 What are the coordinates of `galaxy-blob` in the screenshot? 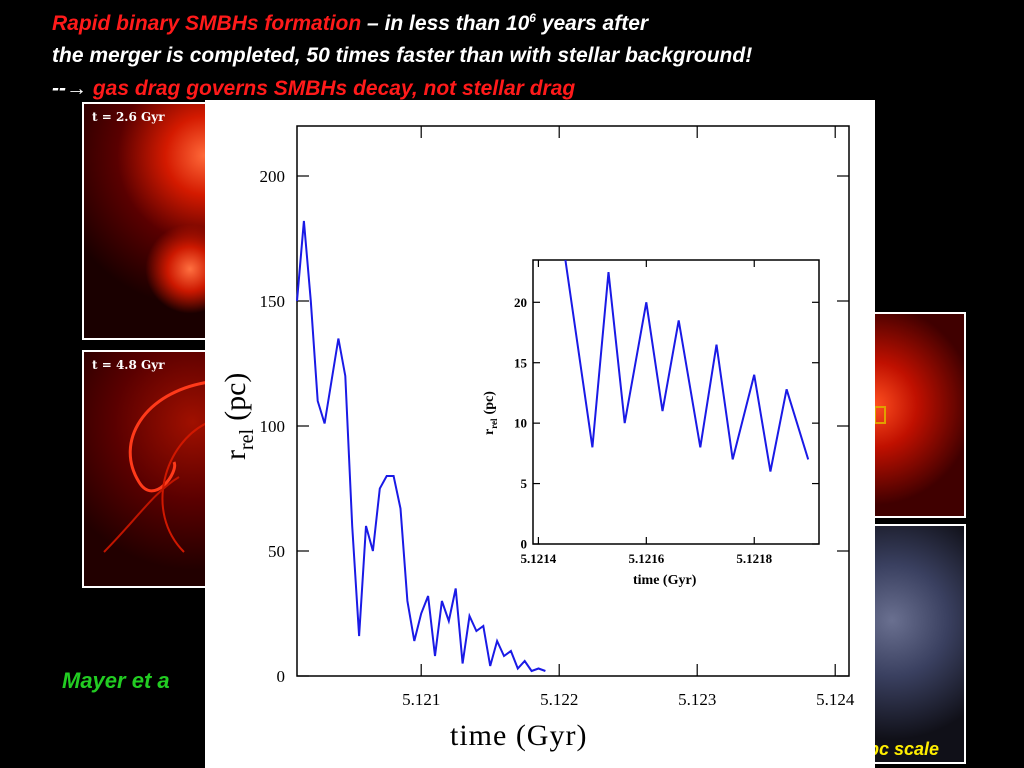 It's located at (175, 269).